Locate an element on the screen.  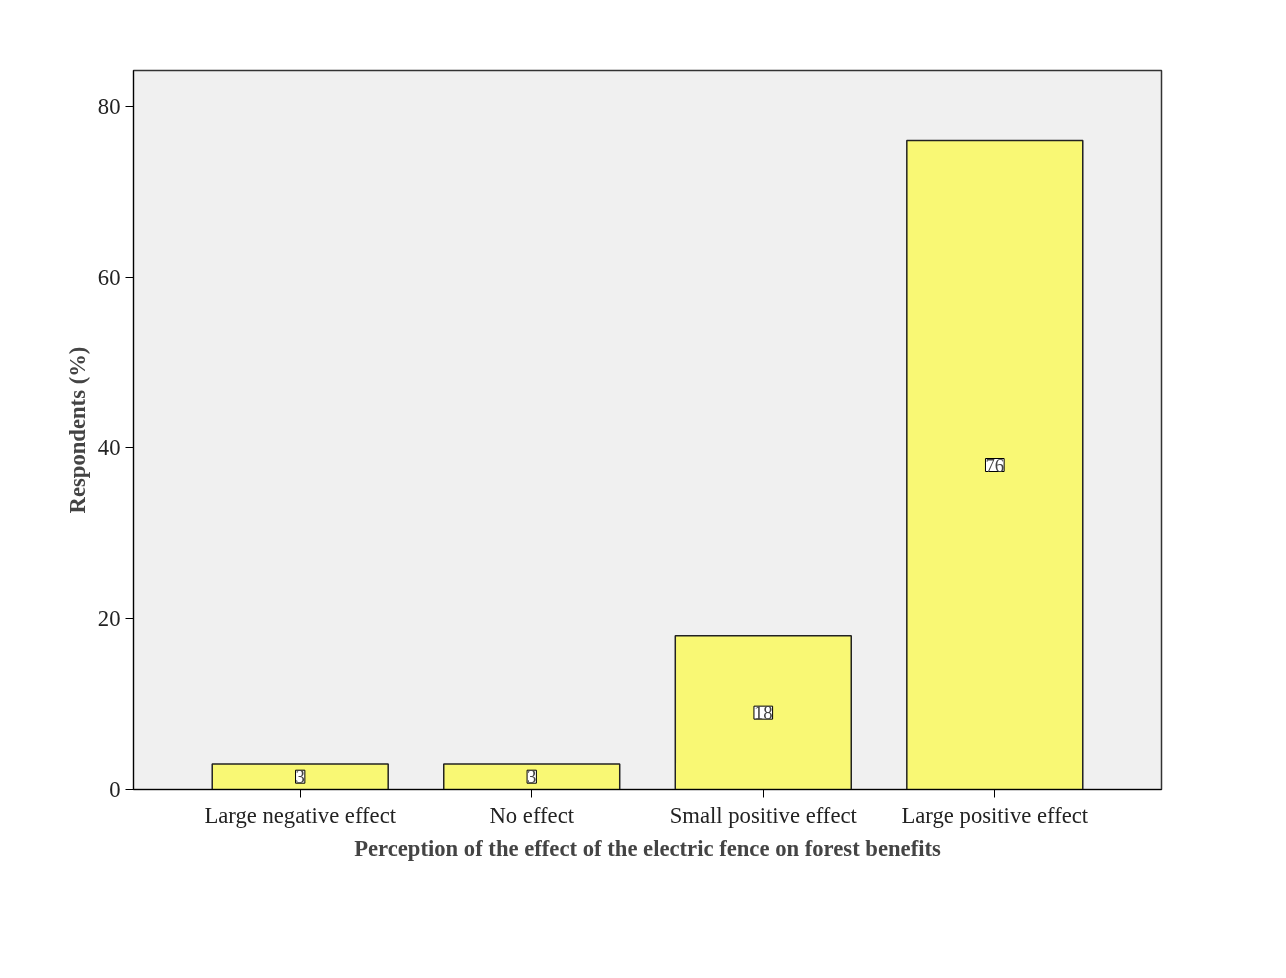
data-label: 18 is located at coordinates (763, 713).